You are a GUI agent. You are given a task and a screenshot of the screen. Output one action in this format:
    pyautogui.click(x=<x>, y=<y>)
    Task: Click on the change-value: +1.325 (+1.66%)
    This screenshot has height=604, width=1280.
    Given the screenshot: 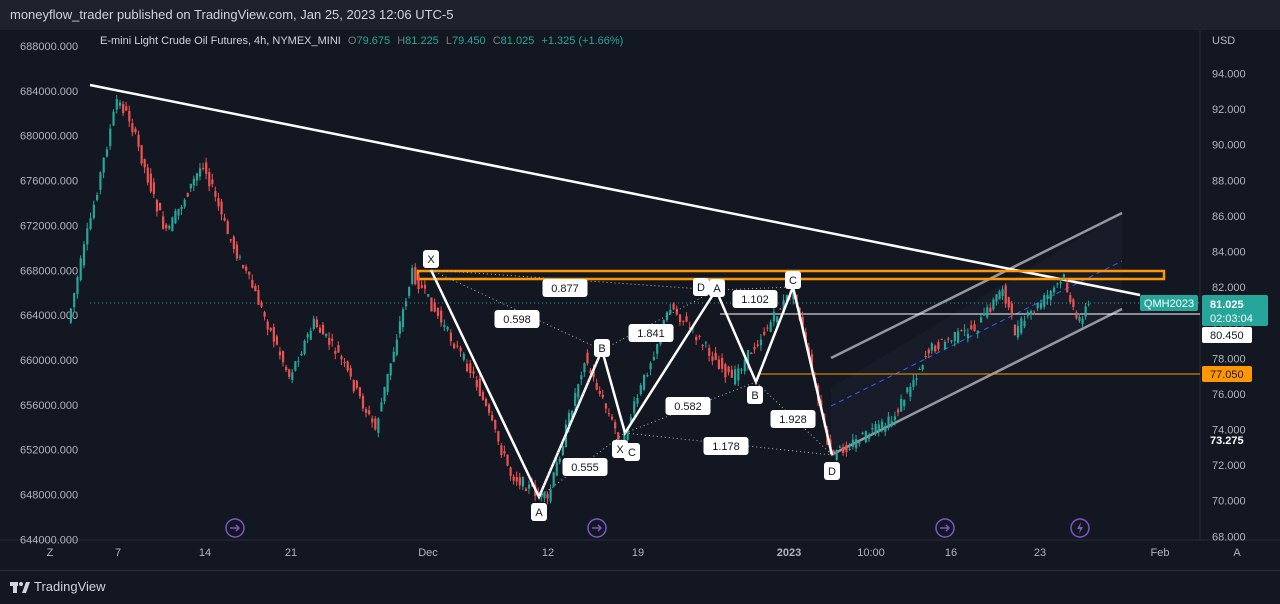 What is the action you would take?
    pyautogui.click(x=582, y=41)
    